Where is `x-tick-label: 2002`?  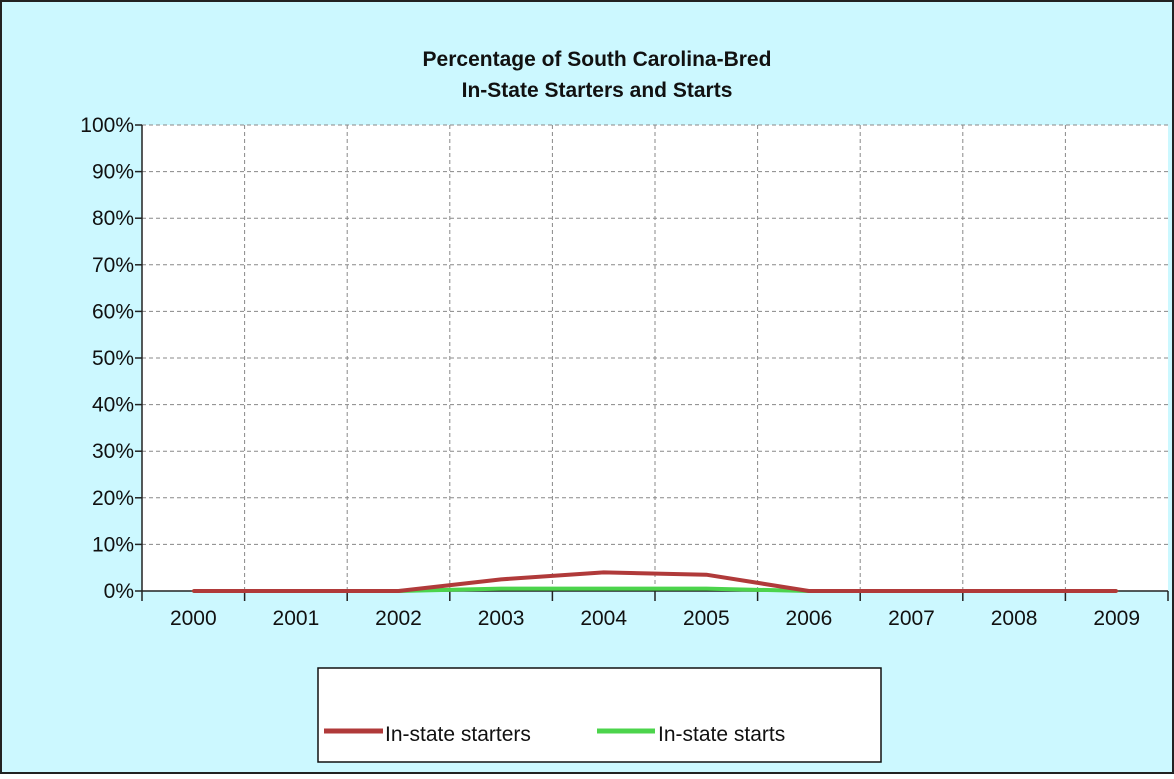
x-tick-label: 2002 is located at coordinates (398, 618).